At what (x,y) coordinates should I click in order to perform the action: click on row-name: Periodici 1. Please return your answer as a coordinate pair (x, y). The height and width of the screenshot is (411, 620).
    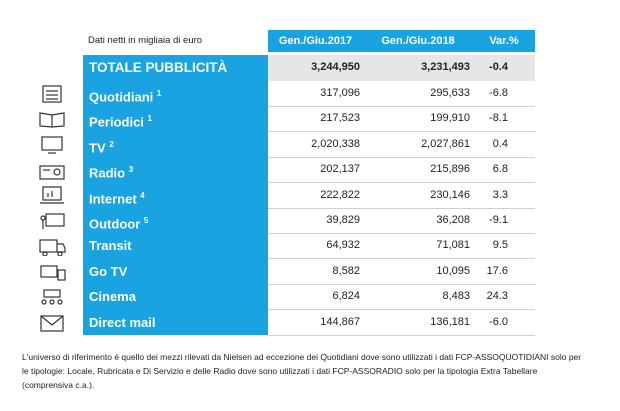
    Looking at the image, I should click on (175, 118).